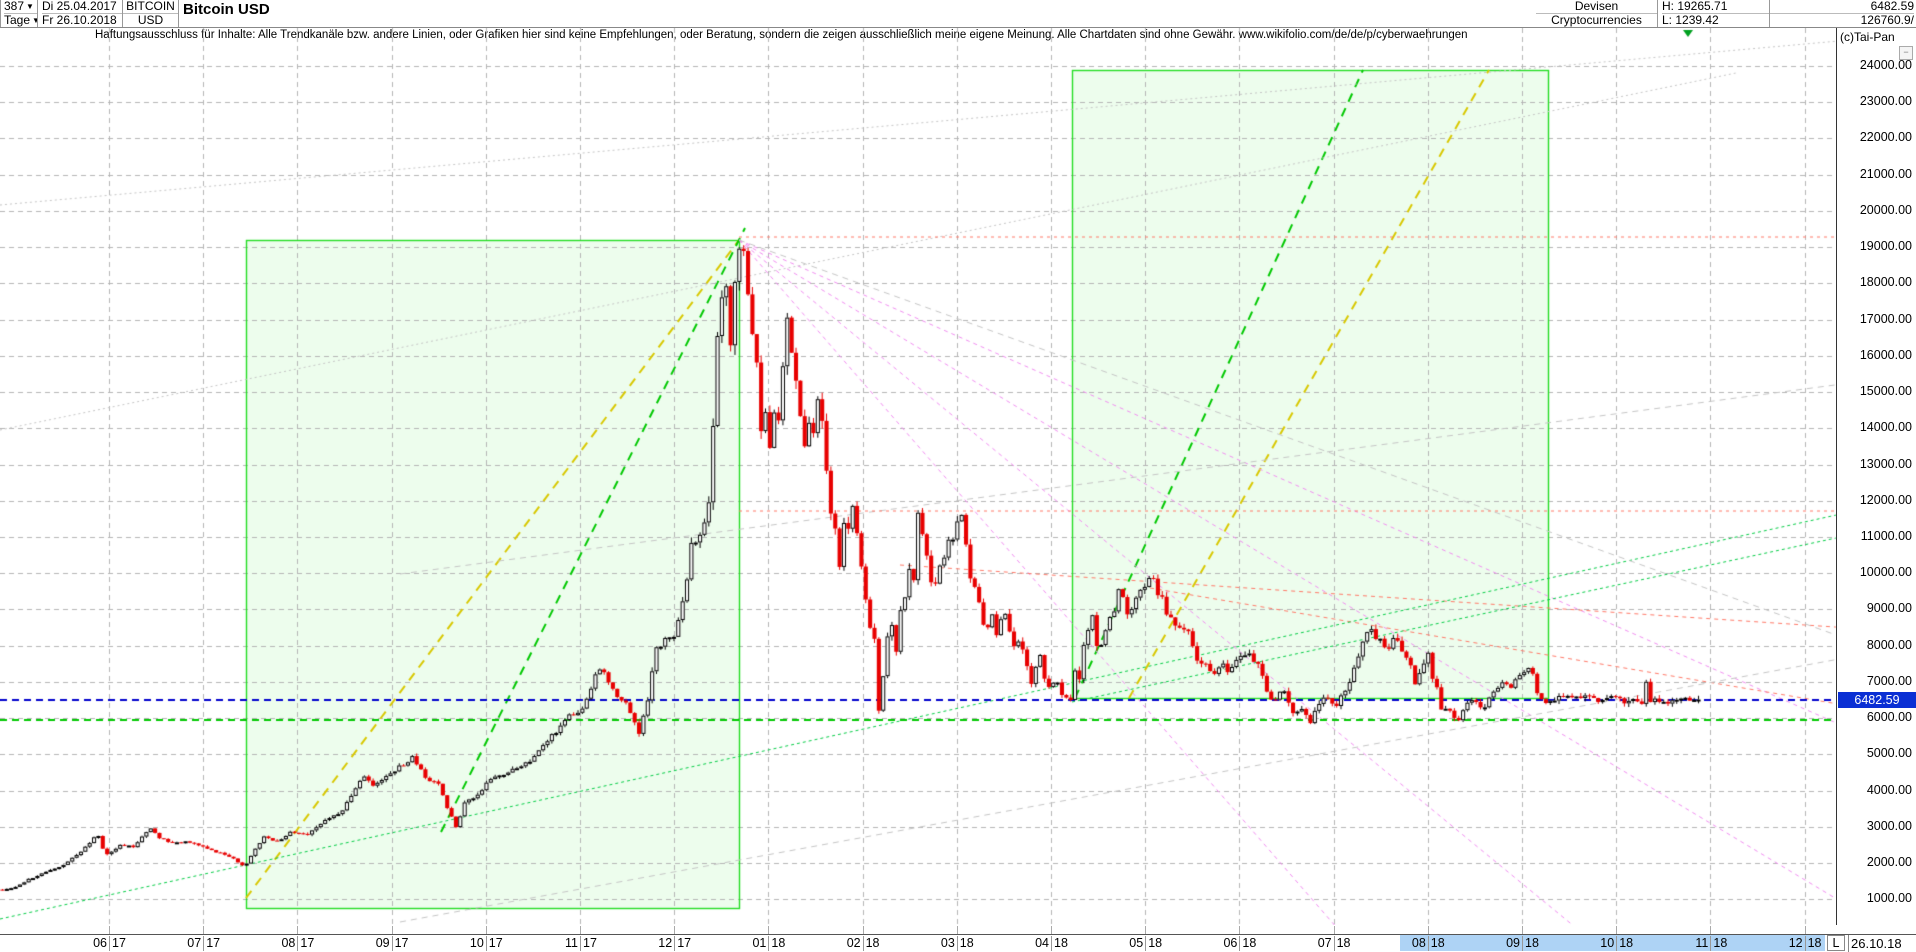 This screenshot has height=952, width=1916. Describe the element at coordinates (1887, 20) in the screenshot. I see `volume-value: 126760.9/` at that location.